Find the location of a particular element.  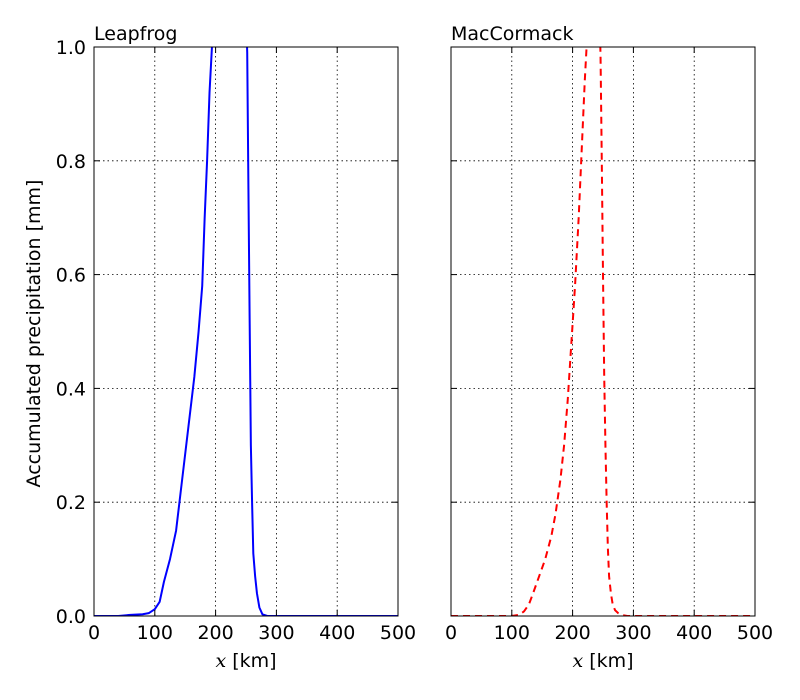

y-tick-label: 0.8 is located at coordinates (71, 162).